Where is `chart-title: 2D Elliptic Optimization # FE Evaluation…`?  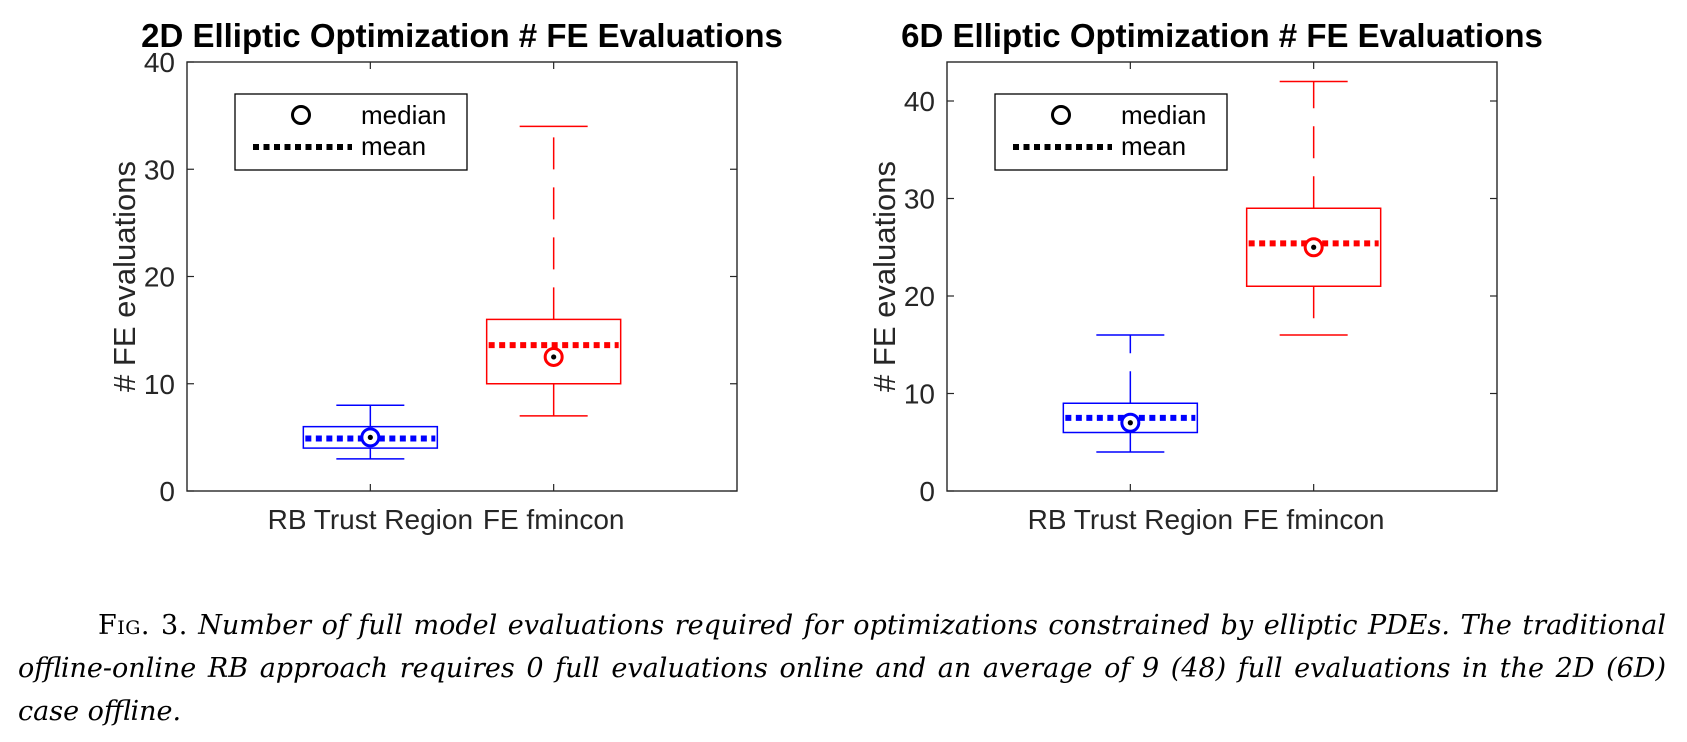 chart-title: 2D Elliptic Optimization # FE Evaluation… is located at coordinates (462, 35).